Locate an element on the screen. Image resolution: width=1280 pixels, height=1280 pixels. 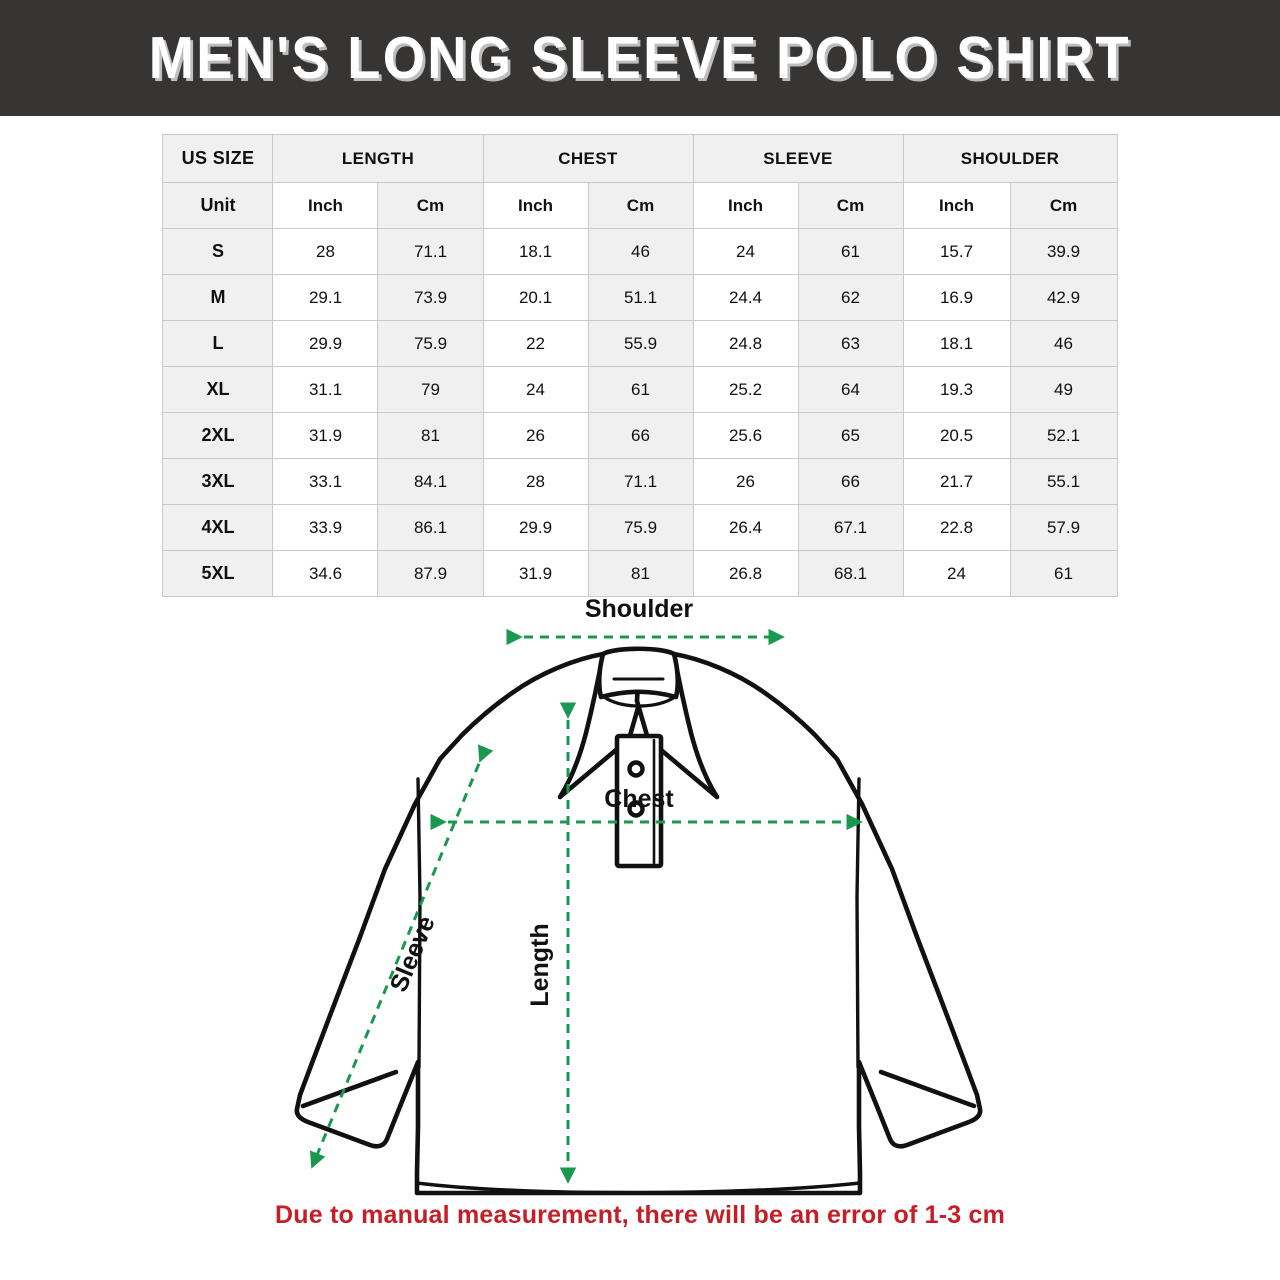
cell-shoulder-cm: 57.9 is located at coordinates (1063, 527).